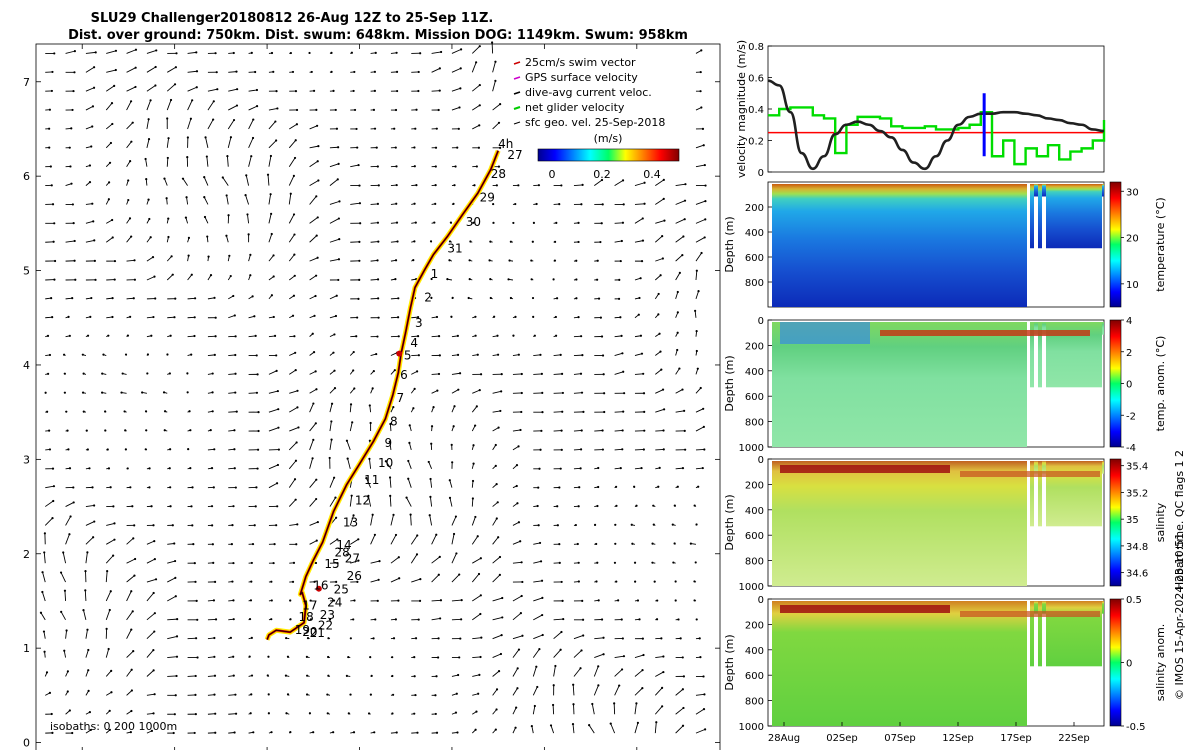 Image resolution: width=1200 pixels, height=754 pixels. I want to click on track-day-label: 30, so click(473, 222).